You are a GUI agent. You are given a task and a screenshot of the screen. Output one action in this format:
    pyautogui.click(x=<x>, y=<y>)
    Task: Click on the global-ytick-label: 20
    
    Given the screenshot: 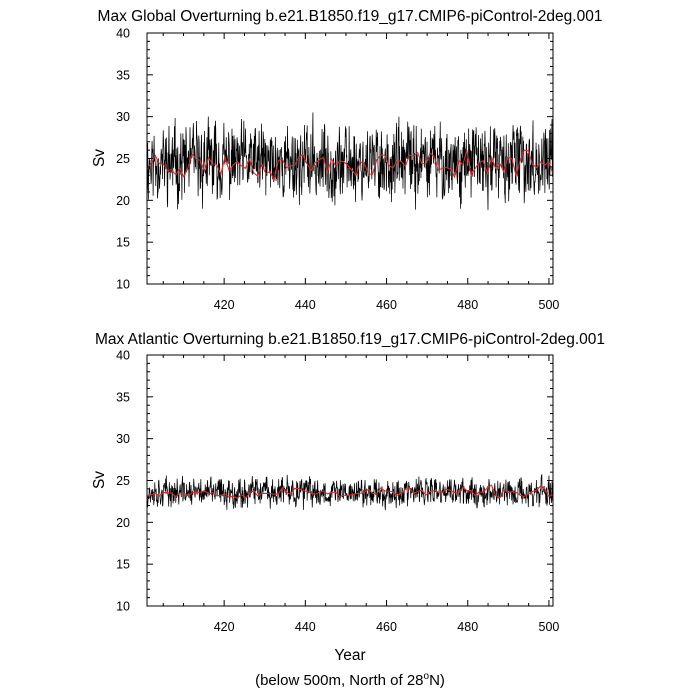 What is the action you would take?
    pyautogui.click(x=123, y=201)
    